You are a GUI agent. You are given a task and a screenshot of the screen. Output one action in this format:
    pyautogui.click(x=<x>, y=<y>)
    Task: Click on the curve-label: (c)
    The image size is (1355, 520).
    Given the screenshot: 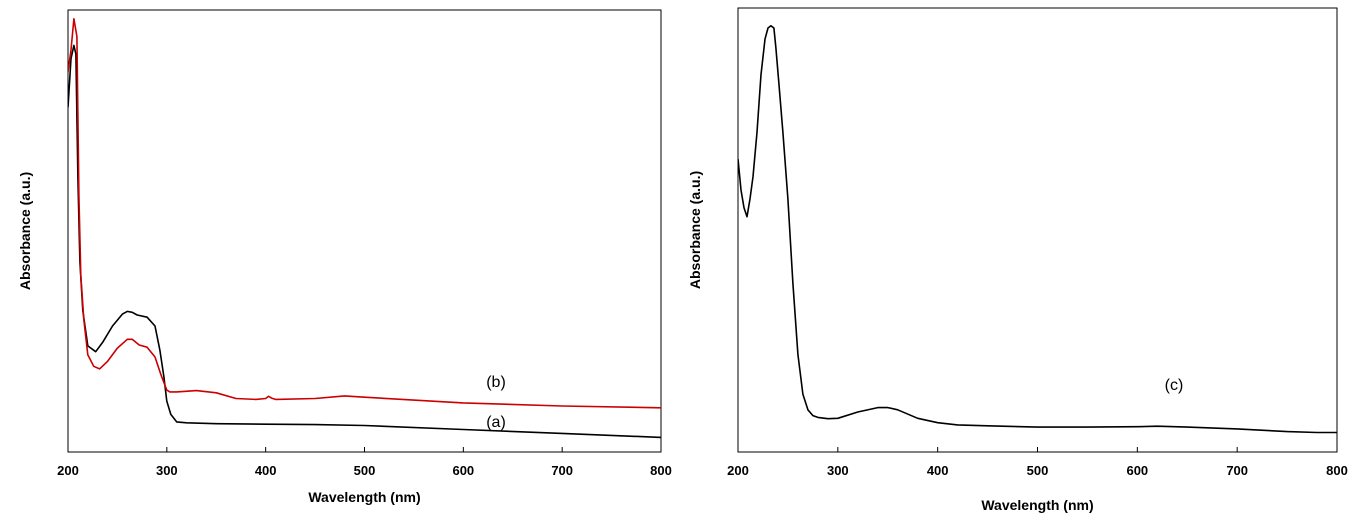 What is the action you would take?
    pyautogui.click(x=1174, y=385)
    